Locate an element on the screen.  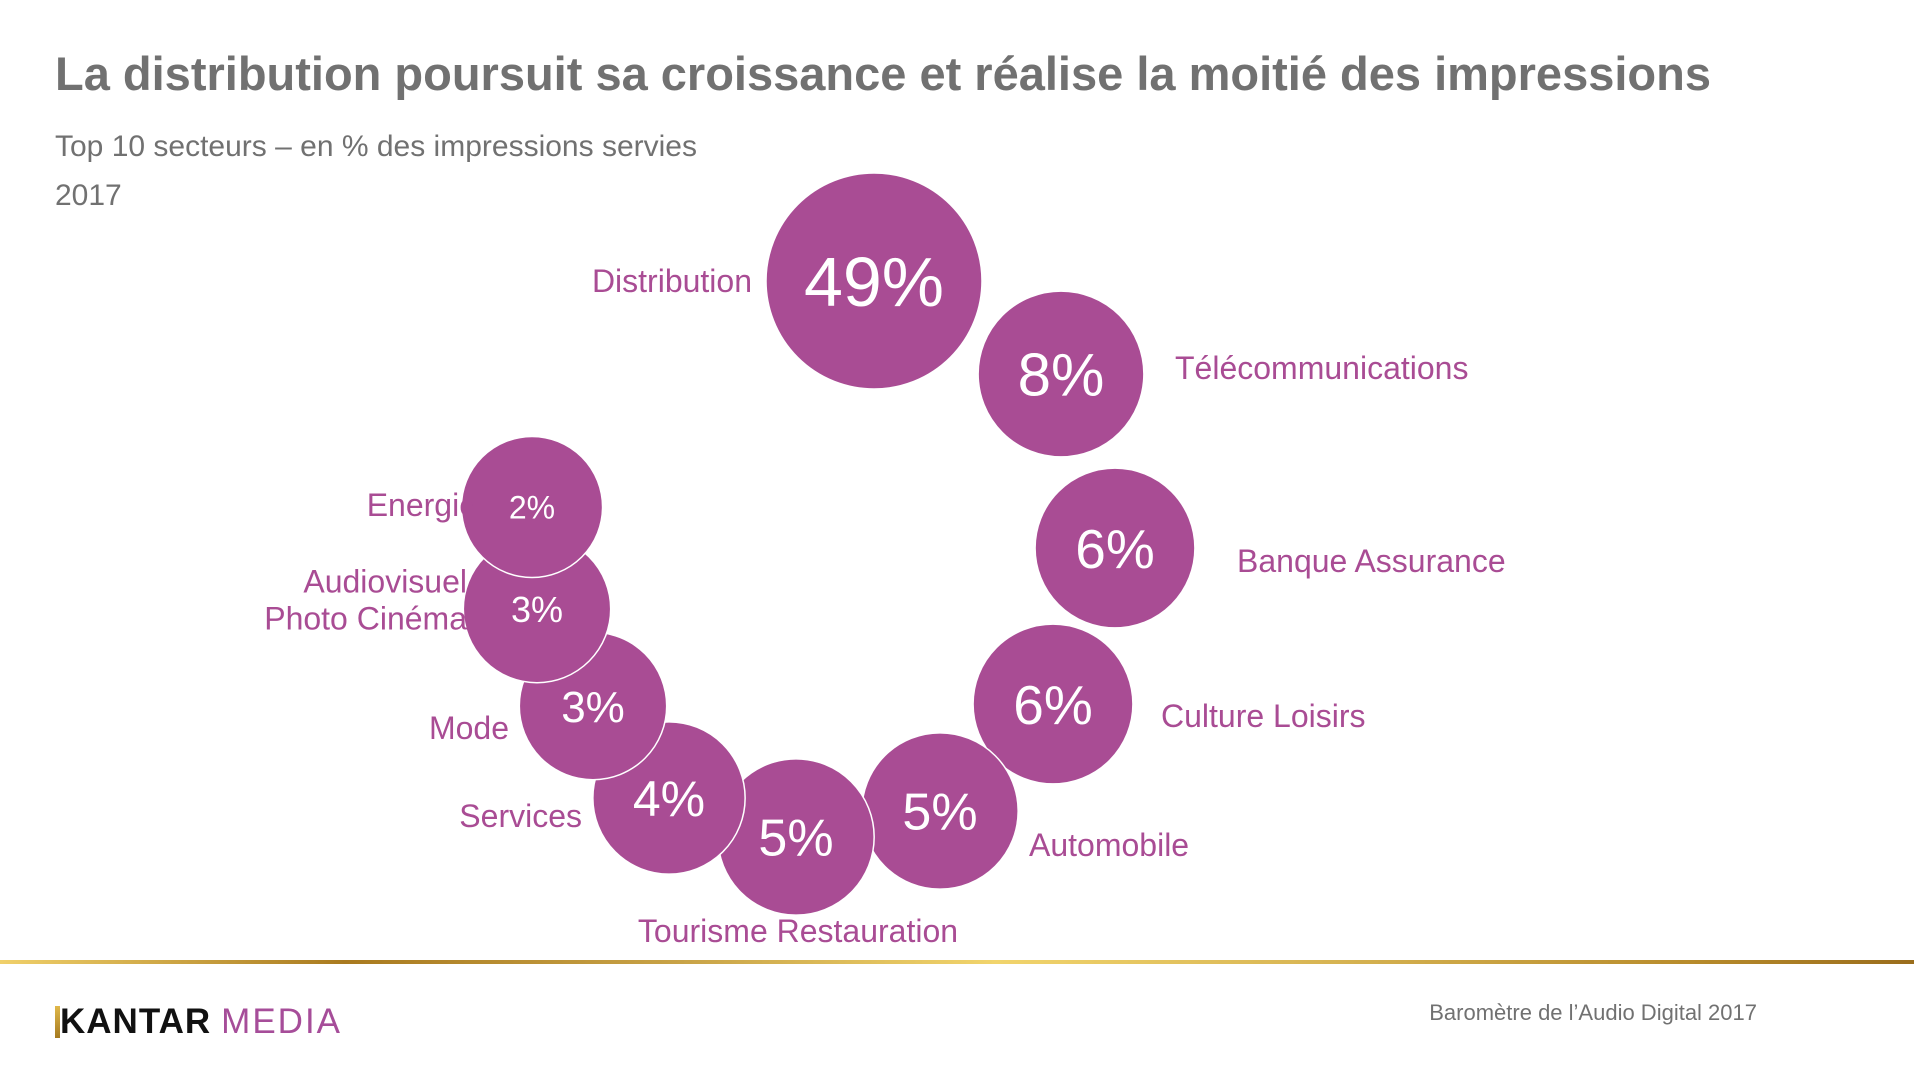
bubble-value-label: 2% is located at coordinates (532, 508).